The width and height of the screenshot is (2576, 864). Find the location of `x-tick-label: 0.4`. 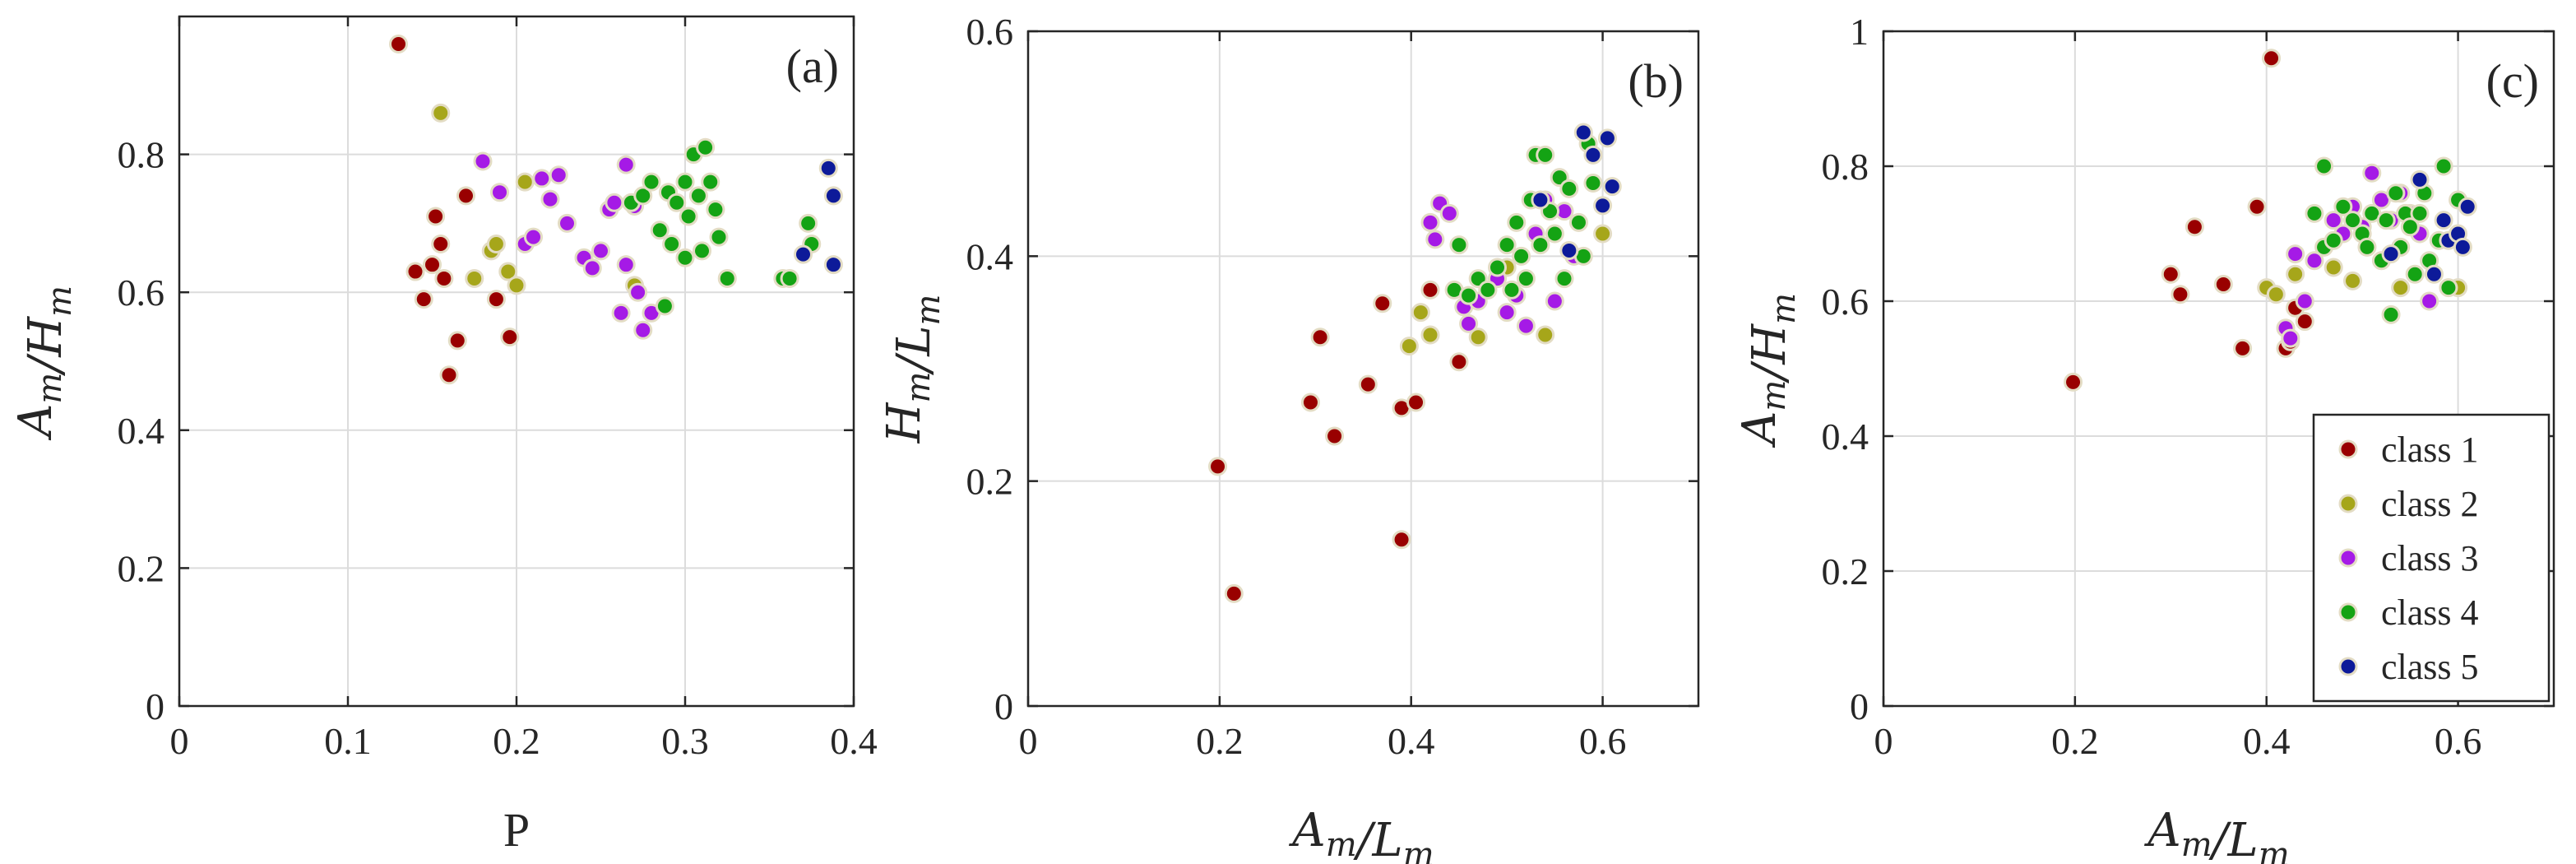

x-tick-label: 0.4 is located at coordinates (1412, 741).